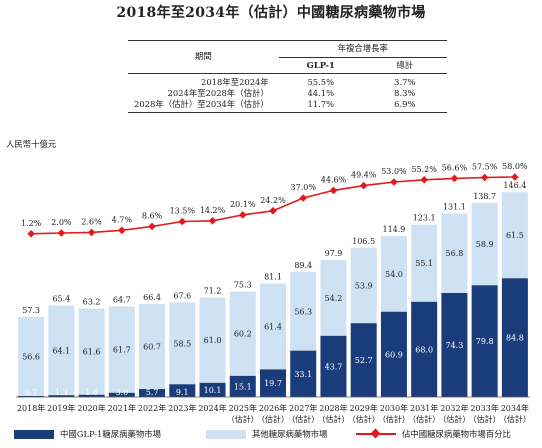 This screenshot has width=542, height=448. I want to click on bar-total-label: 66.4, so click(152, 297).